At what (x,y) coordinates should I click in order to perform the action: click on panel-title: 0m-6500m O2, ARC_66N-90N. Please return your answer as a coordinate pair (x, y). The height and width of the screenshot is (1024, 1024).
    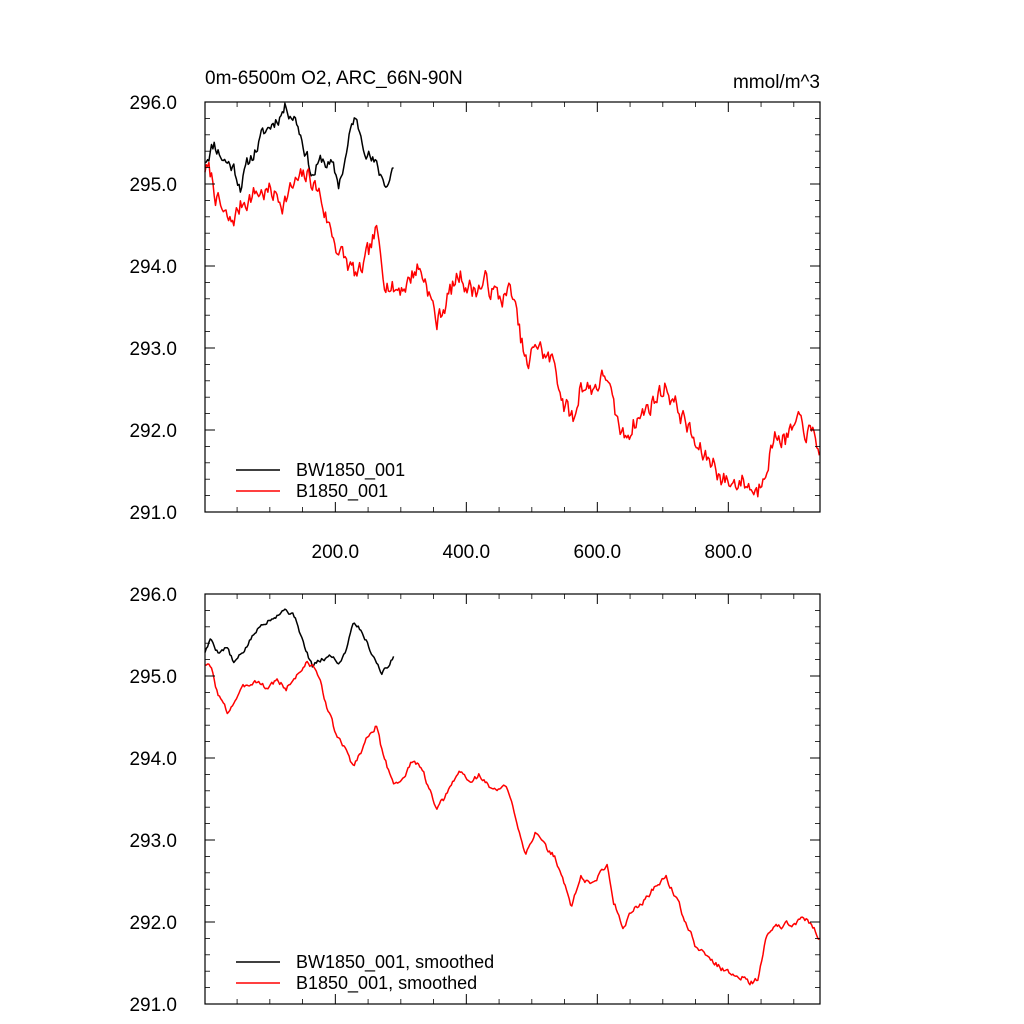
    Looking at the image, I should click on (334, 78).